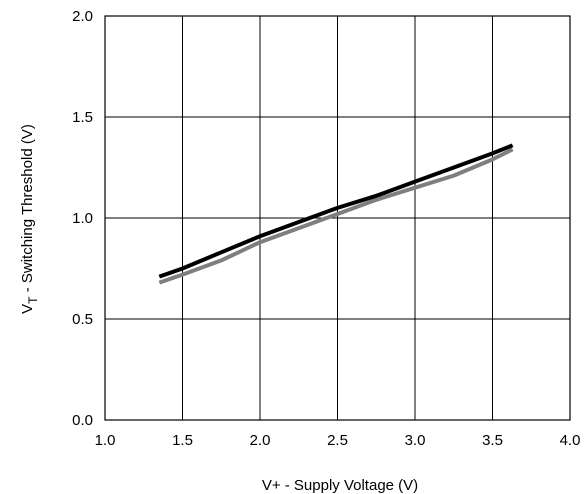 Image resolution: width=585 pixels, height=494 pixels. I want to click on y-tick-labels: 0.0 0.5 1.0 1.5 2.0, so click(82, 218).